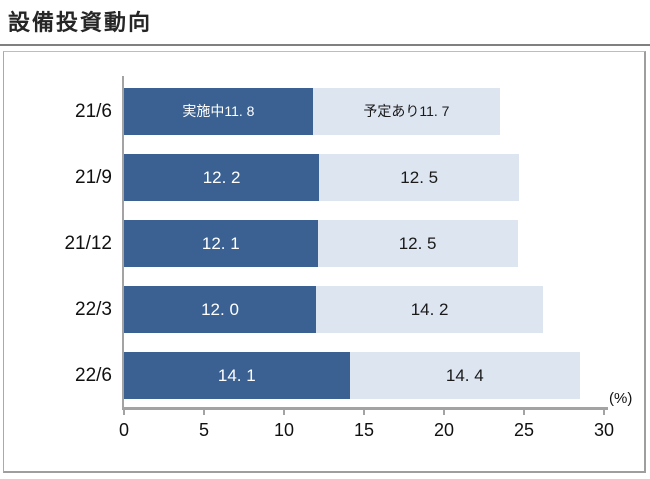  Describe the element at coordinates (220, 309) in the screenshot. I see `bar-segment-active: 12. 0` at that location.